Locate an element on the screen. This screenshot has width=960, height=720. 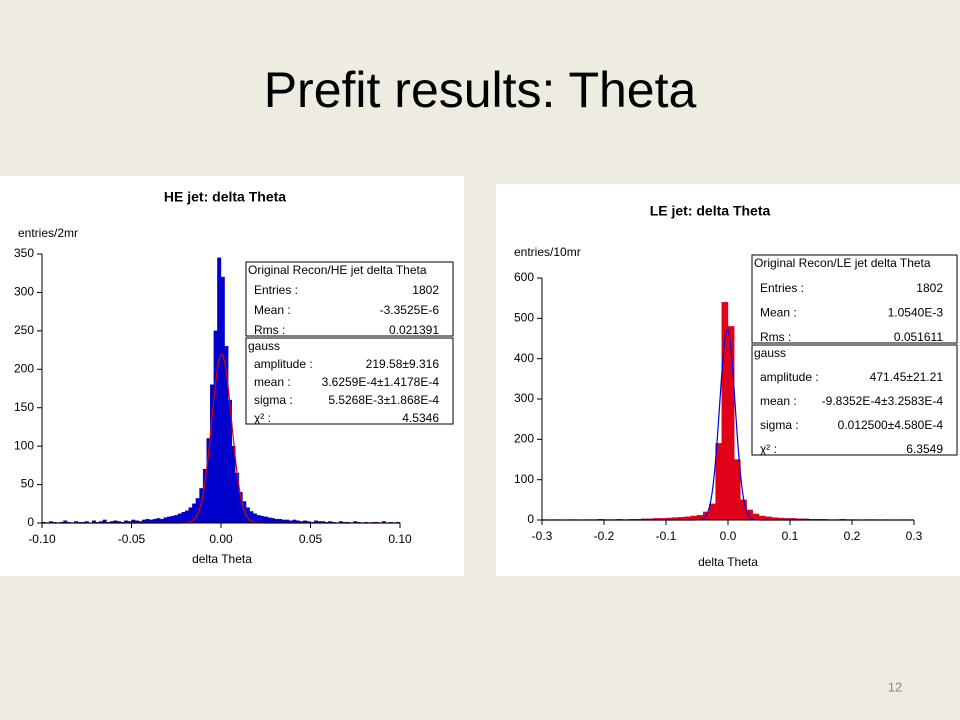
x-tick-label: 0.00 is located at coordinates (221, 539).